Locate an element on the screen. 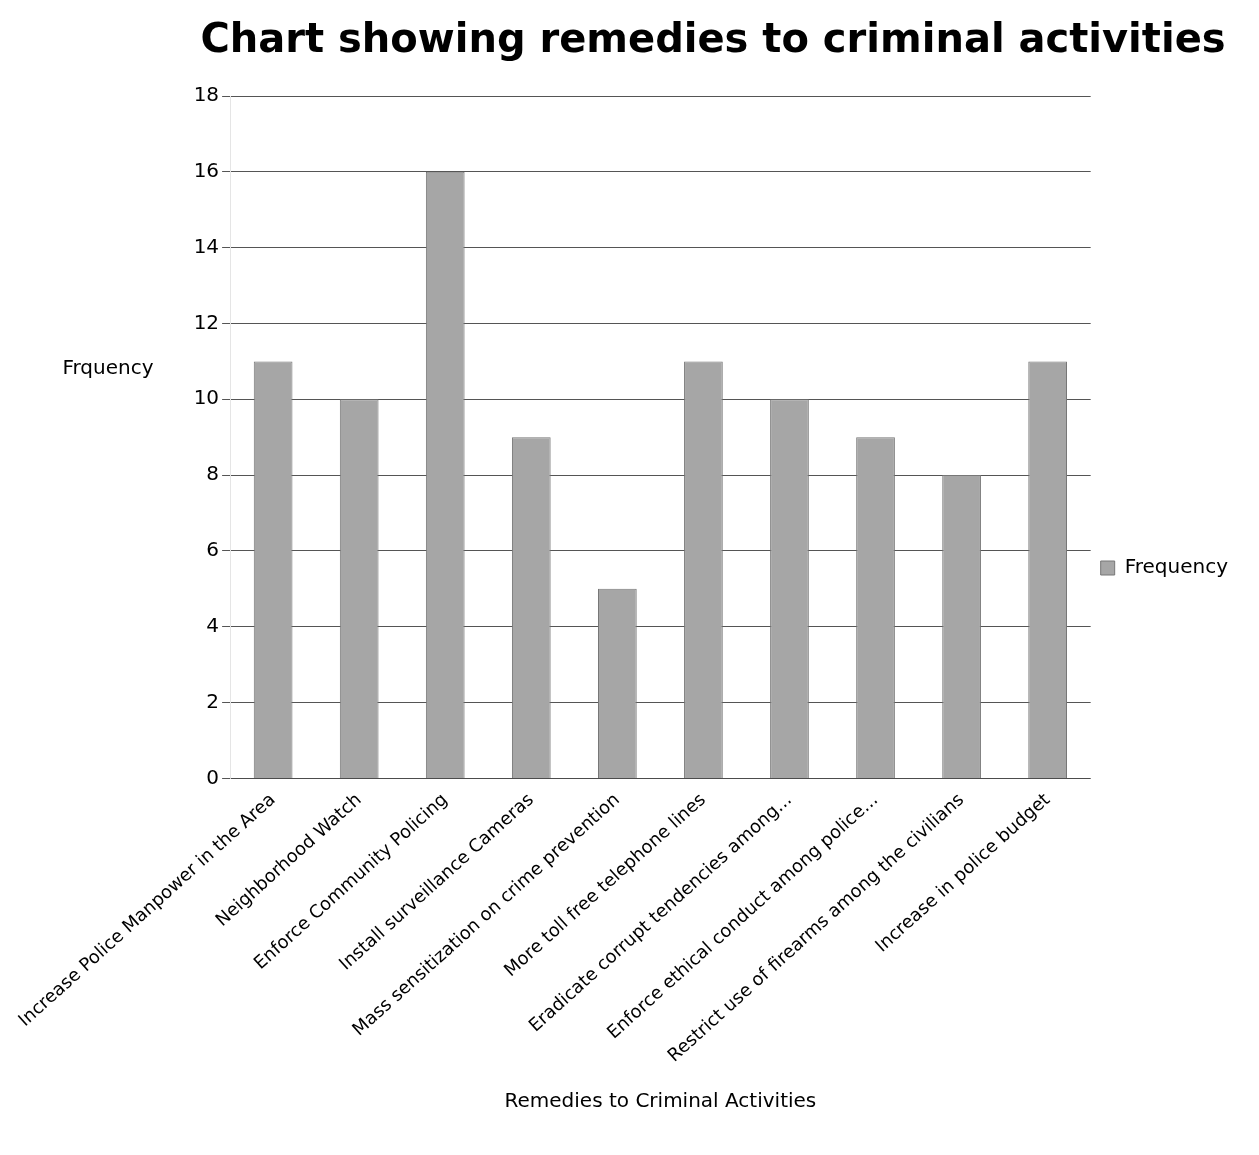 Image resolution: width=1259 pixels, height=1155 pixels. y-tick-label: 14 is located at coordinates (206, 245).